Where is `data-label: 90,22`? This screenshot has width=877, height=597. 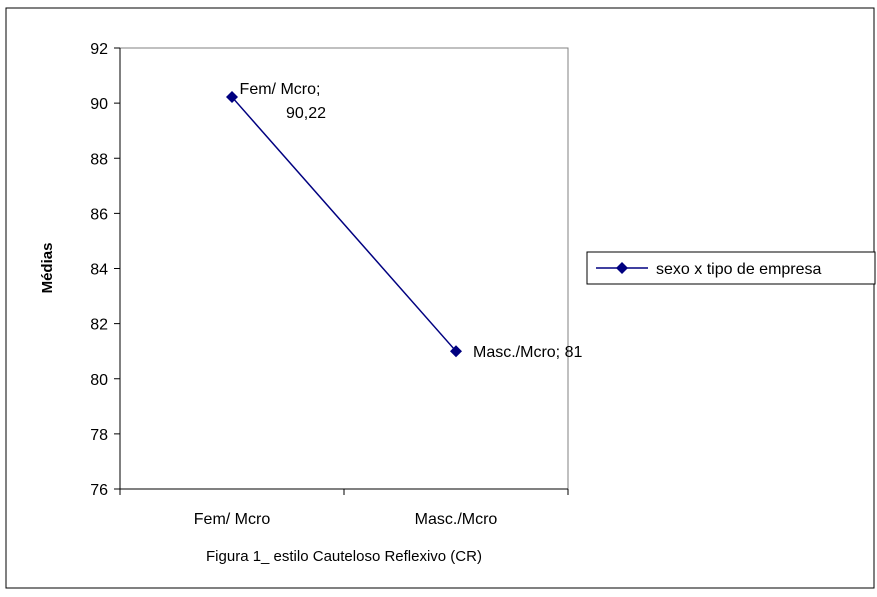
data-label: 90,22 is located at coordinates (306, 113).